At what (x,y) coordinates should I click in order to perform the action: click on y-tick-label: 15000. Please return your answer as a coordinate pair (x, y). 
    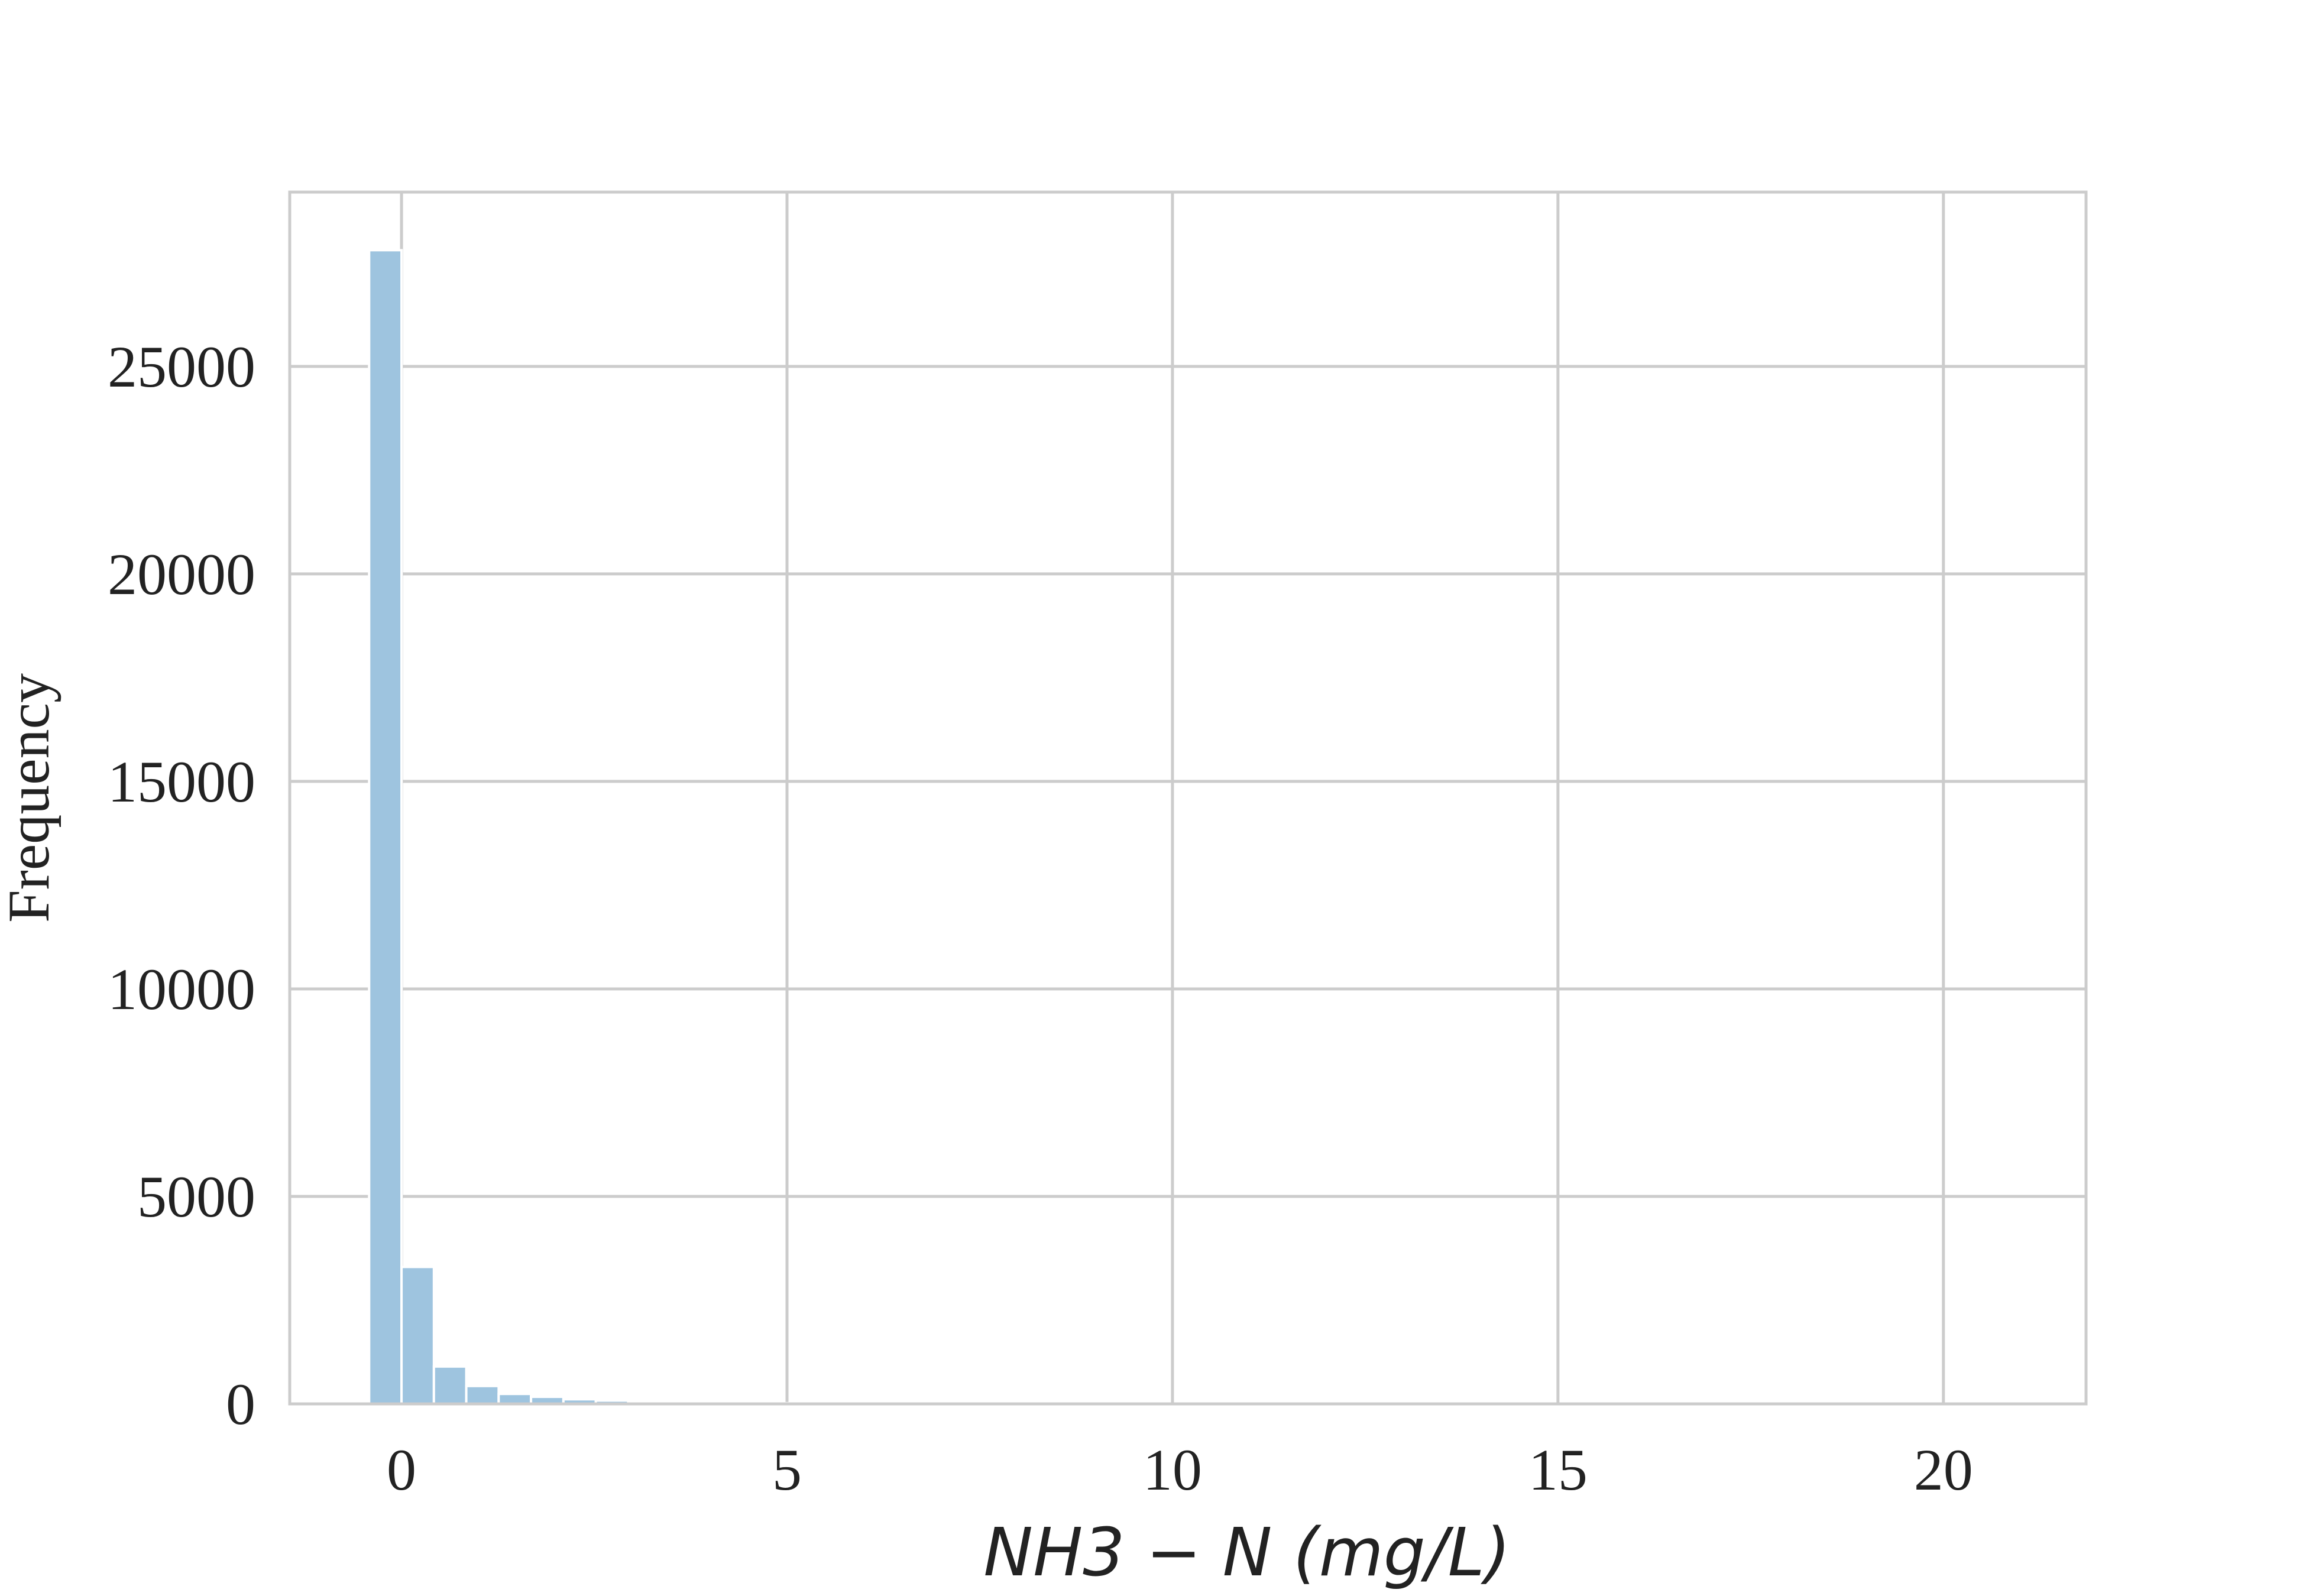
    Looking at the image, I should click on (181, 782).